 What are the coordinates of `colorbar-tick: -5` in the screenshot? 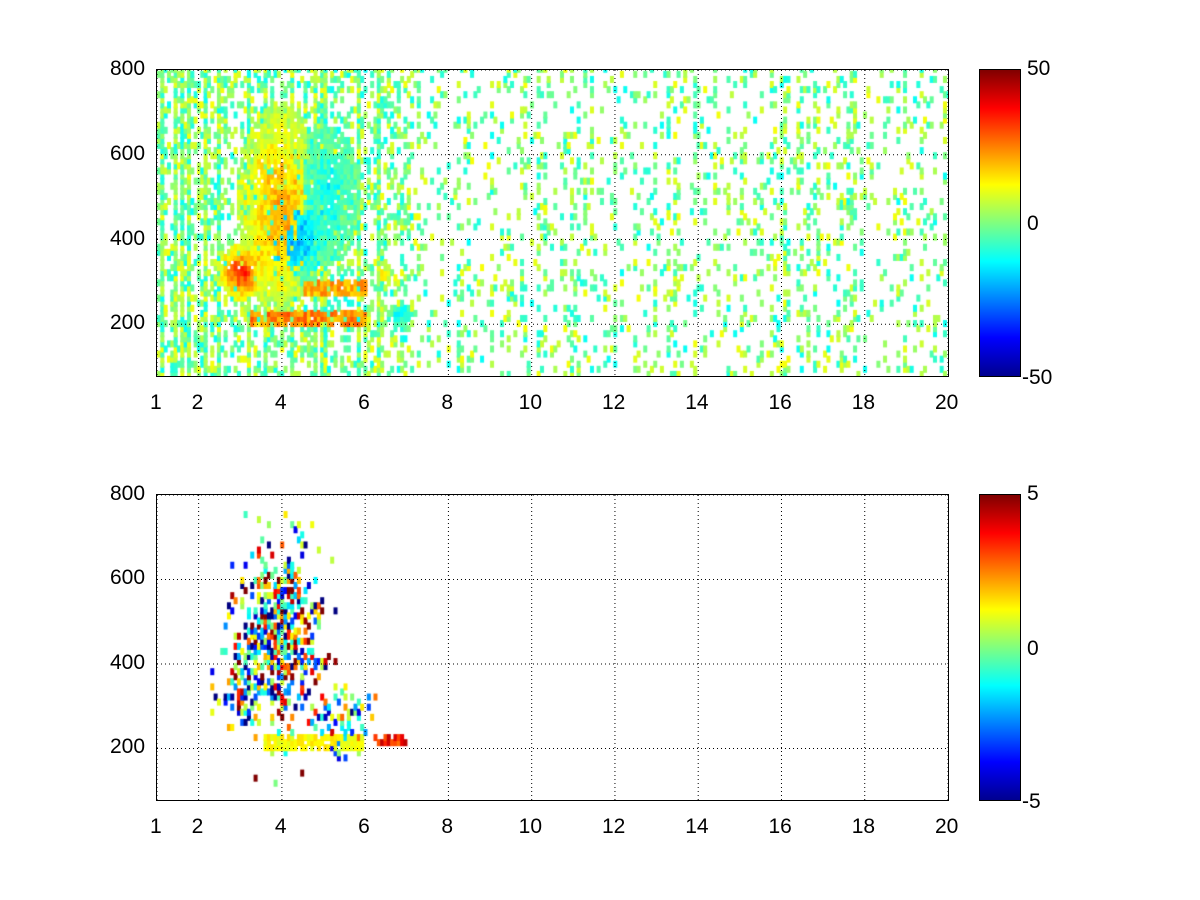 It's located at (1031, 801).